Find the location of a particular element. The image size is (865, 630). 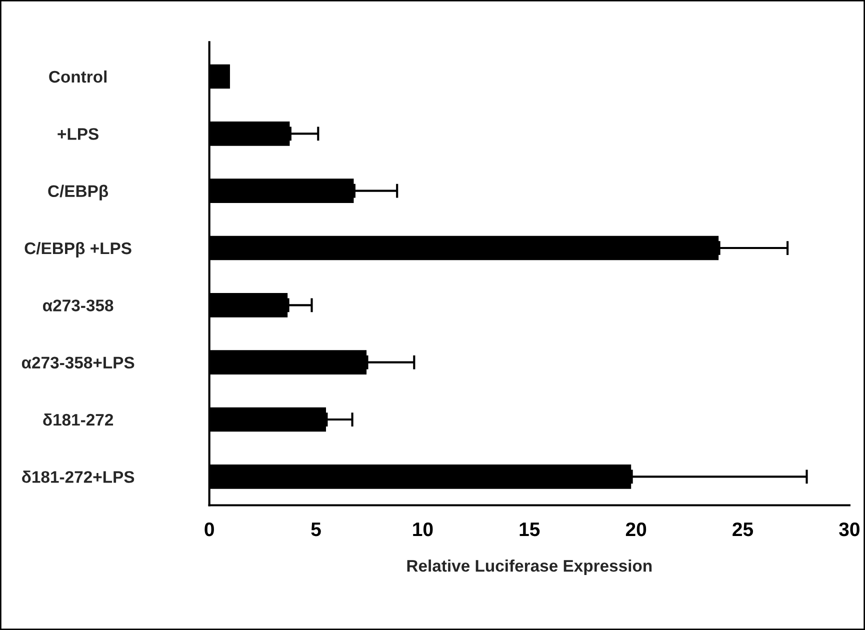

x-tick-label: 20 is located at coordinates (636, 529).